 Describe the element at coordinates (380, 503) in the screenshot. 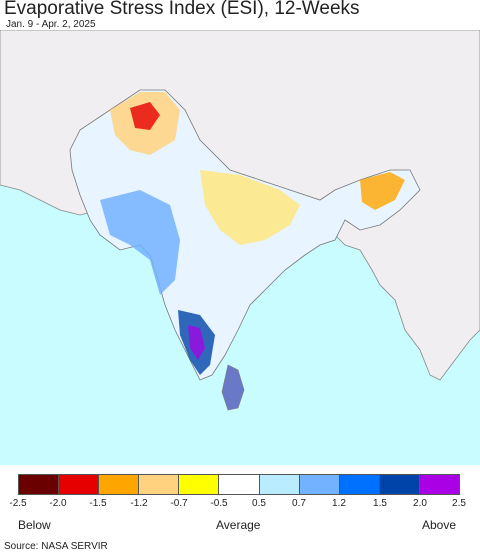

I see `legend-tick: 1.5` at that location.